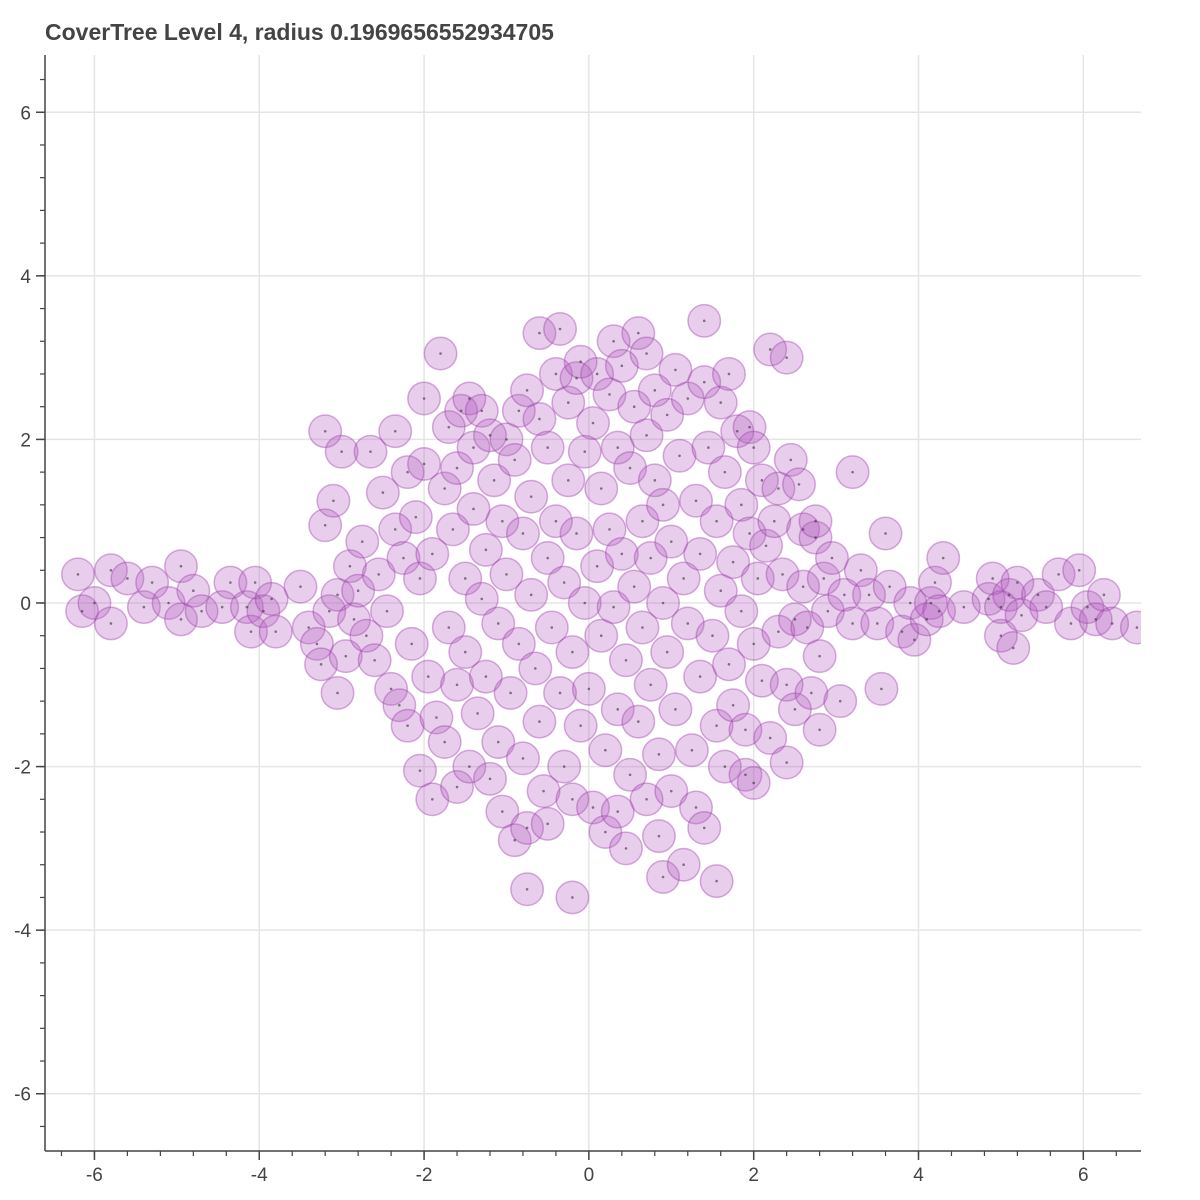 Image resolution: width=1200 pixels, height=1200 pixels. I want to click on x-tick-label: 4, so click(918, 1175).